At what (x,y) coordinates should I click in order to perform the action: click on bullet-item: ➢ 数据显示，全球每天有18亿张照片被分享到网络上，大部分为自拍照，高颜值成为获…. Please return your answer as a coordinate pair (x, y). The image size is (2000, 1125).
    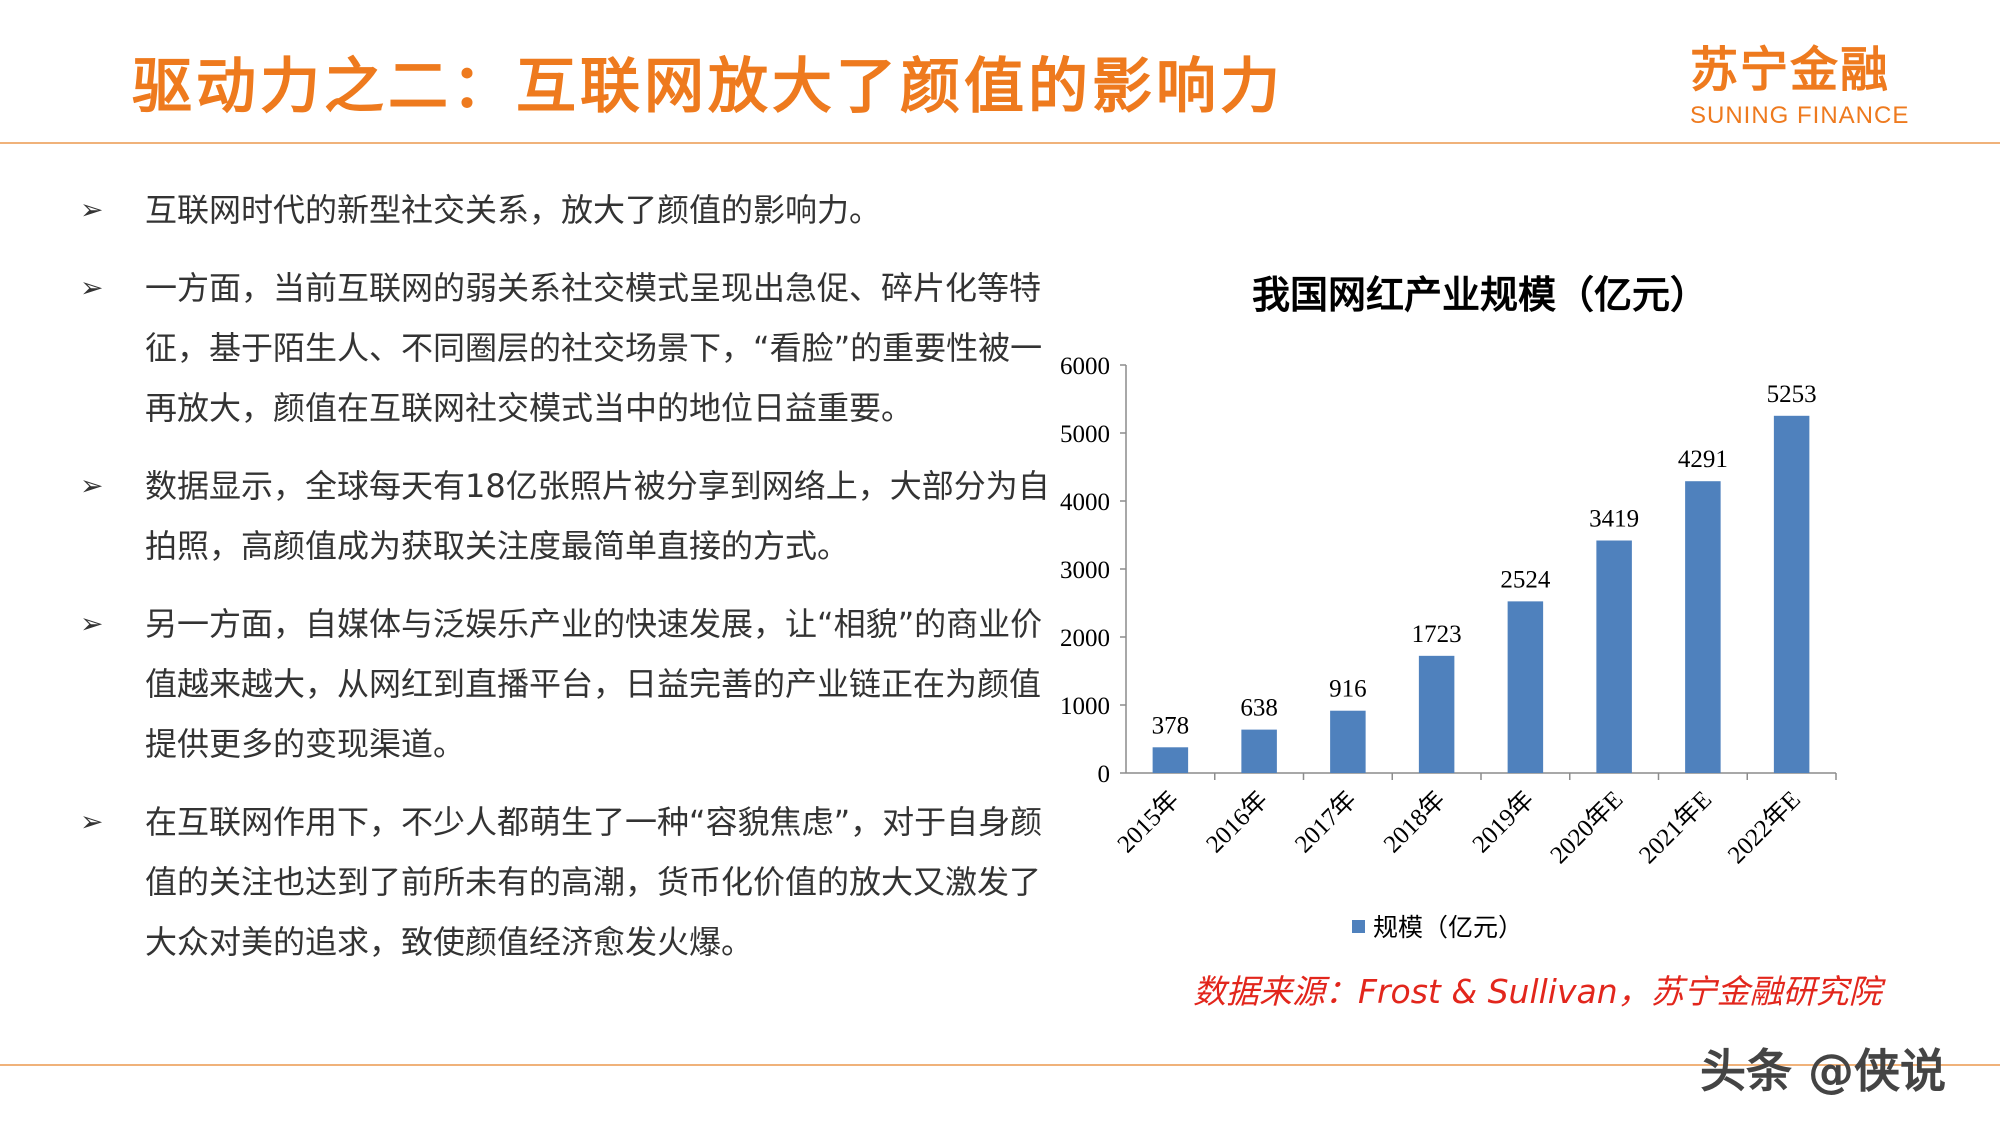
    Looking at the image, I should click on (565, 516).